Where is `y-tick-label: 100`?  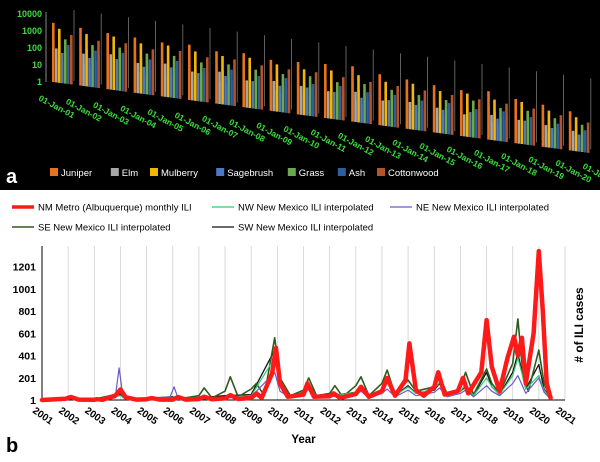
y-tick-label: 100 is located at coordinates (34, 48).